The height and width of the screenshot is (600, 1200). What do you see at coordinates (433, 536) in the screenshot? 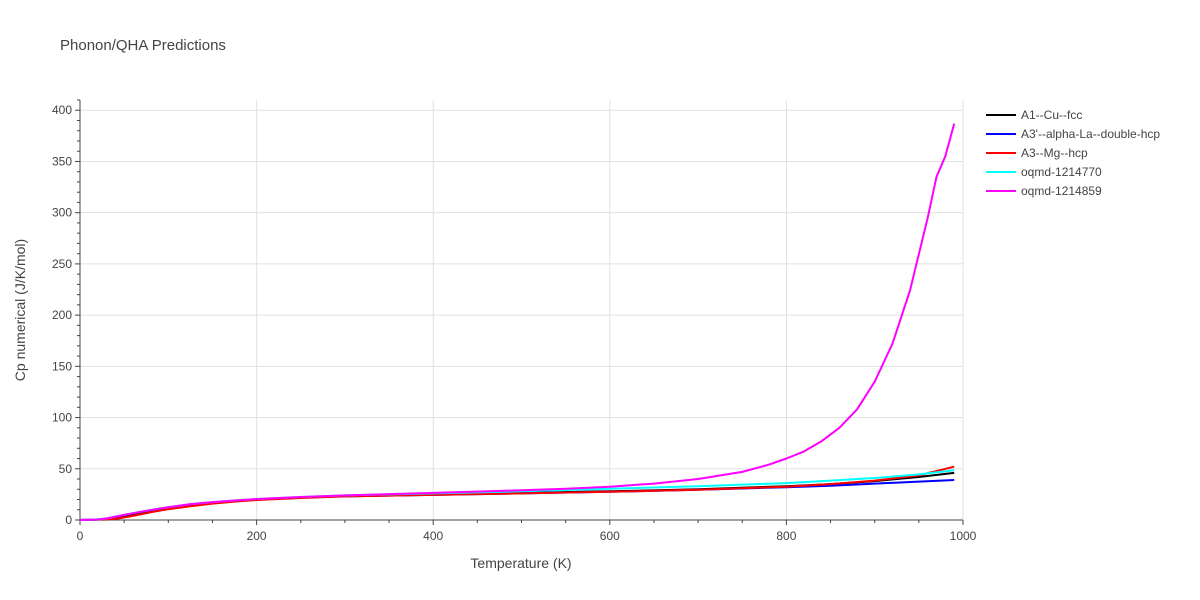
I see `x-tick-label: 400` at bounding box center [433, 536].